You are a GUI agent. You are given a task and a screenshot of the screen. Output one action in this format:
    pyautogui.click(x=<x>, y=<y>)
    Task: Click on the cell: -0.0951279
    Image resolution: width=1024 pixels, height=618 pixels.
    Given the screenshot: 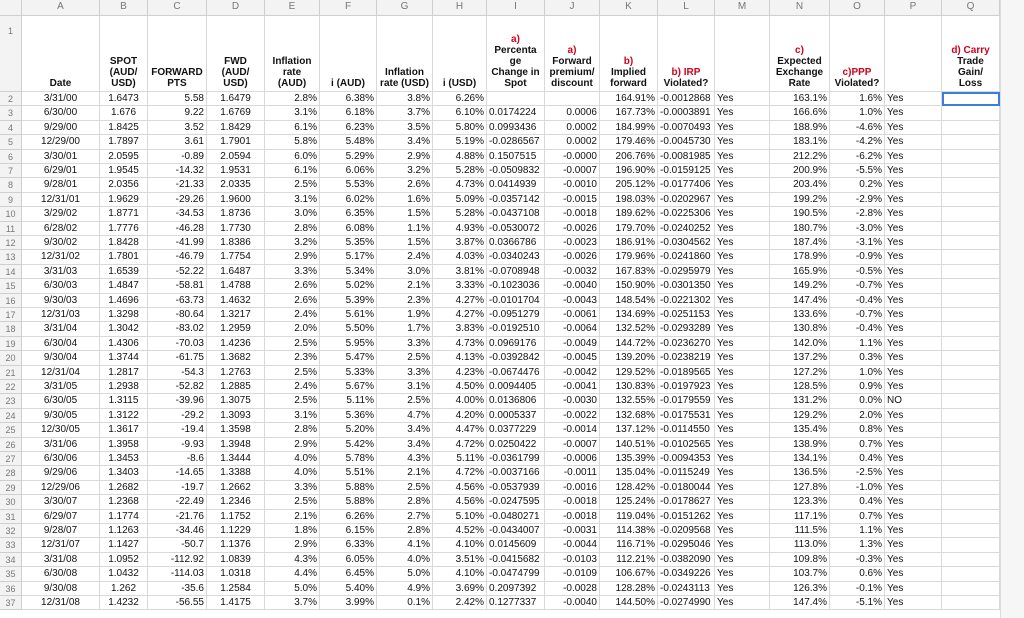 What is the action you would take?
    pyautogui.click(x=516, y=315)
    